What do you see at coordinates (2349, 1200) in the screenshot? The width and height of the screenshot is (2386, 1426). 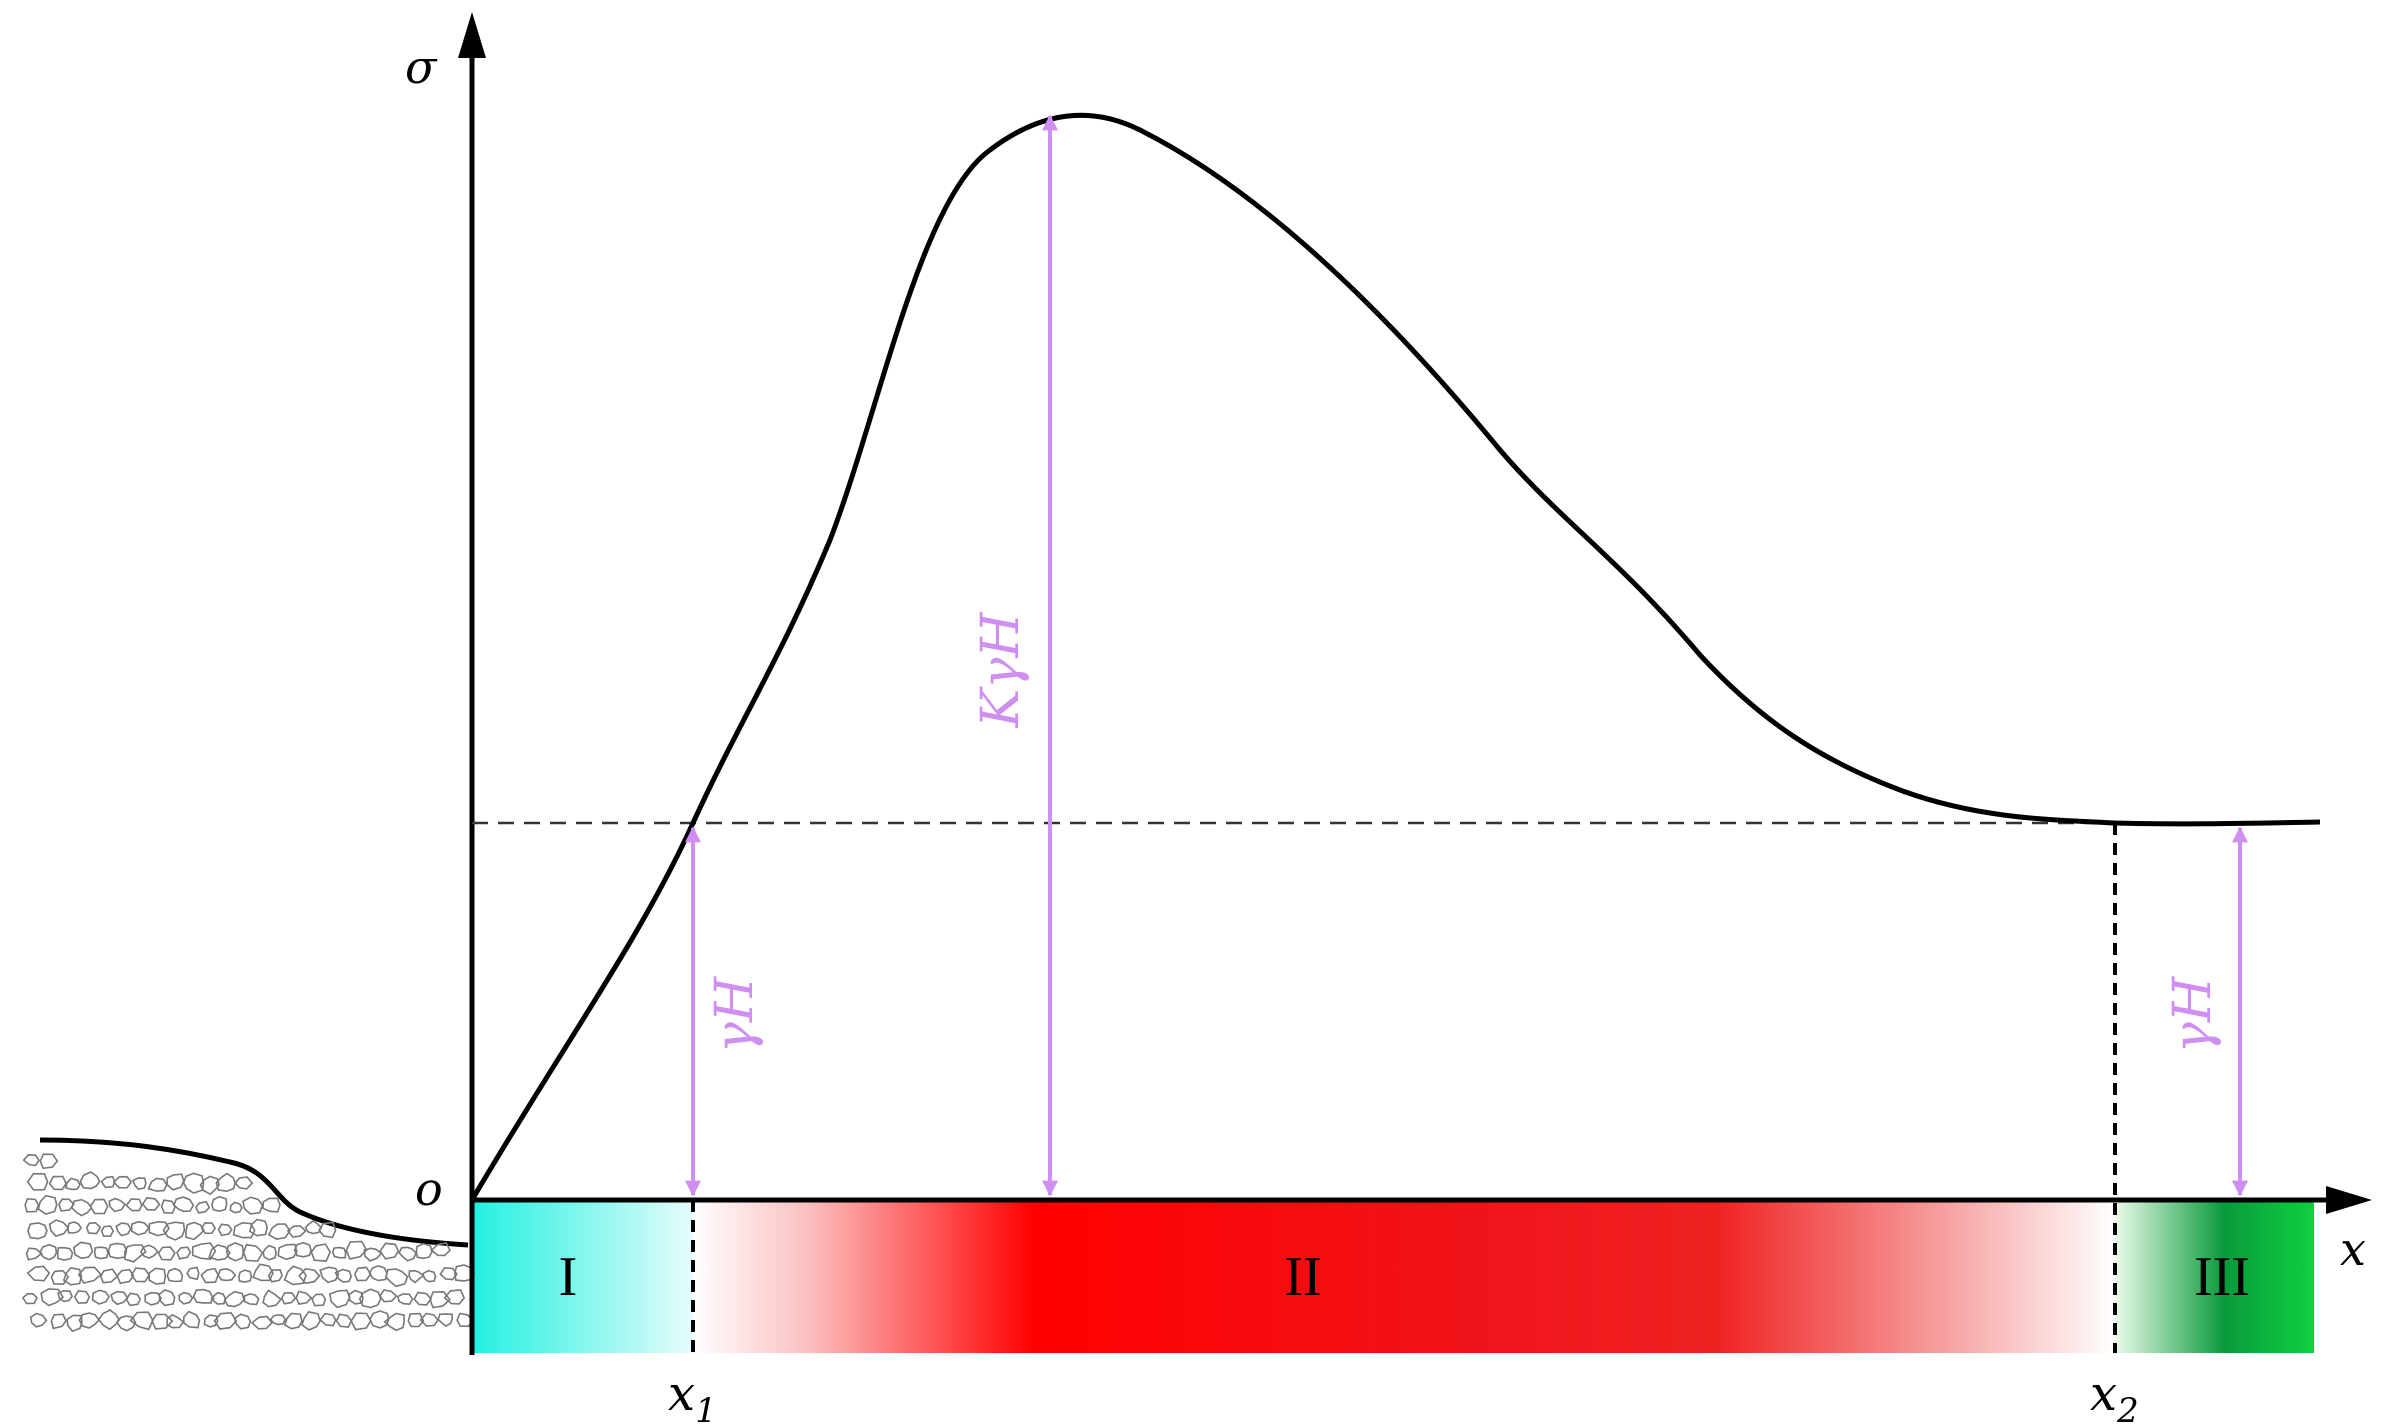 I see `x-axis-arrowhead` at bounding box center [2349, 1200].